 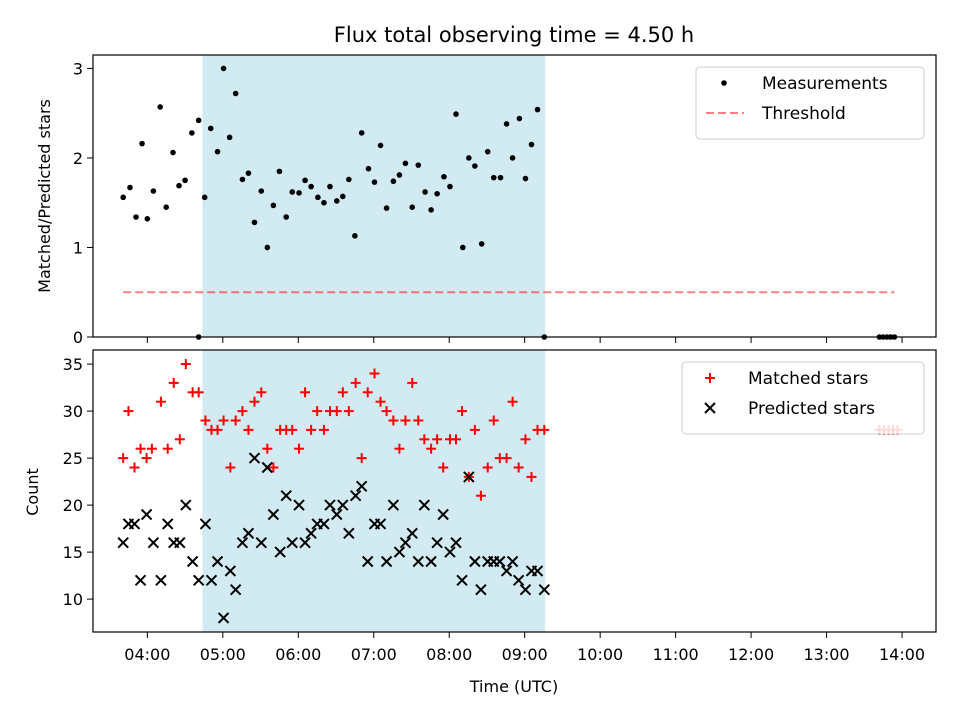 What do you see at coordinates (78, 158) in the screenshot?
I see `top-y-tick-label: 2` at bounding box center [78, 158].